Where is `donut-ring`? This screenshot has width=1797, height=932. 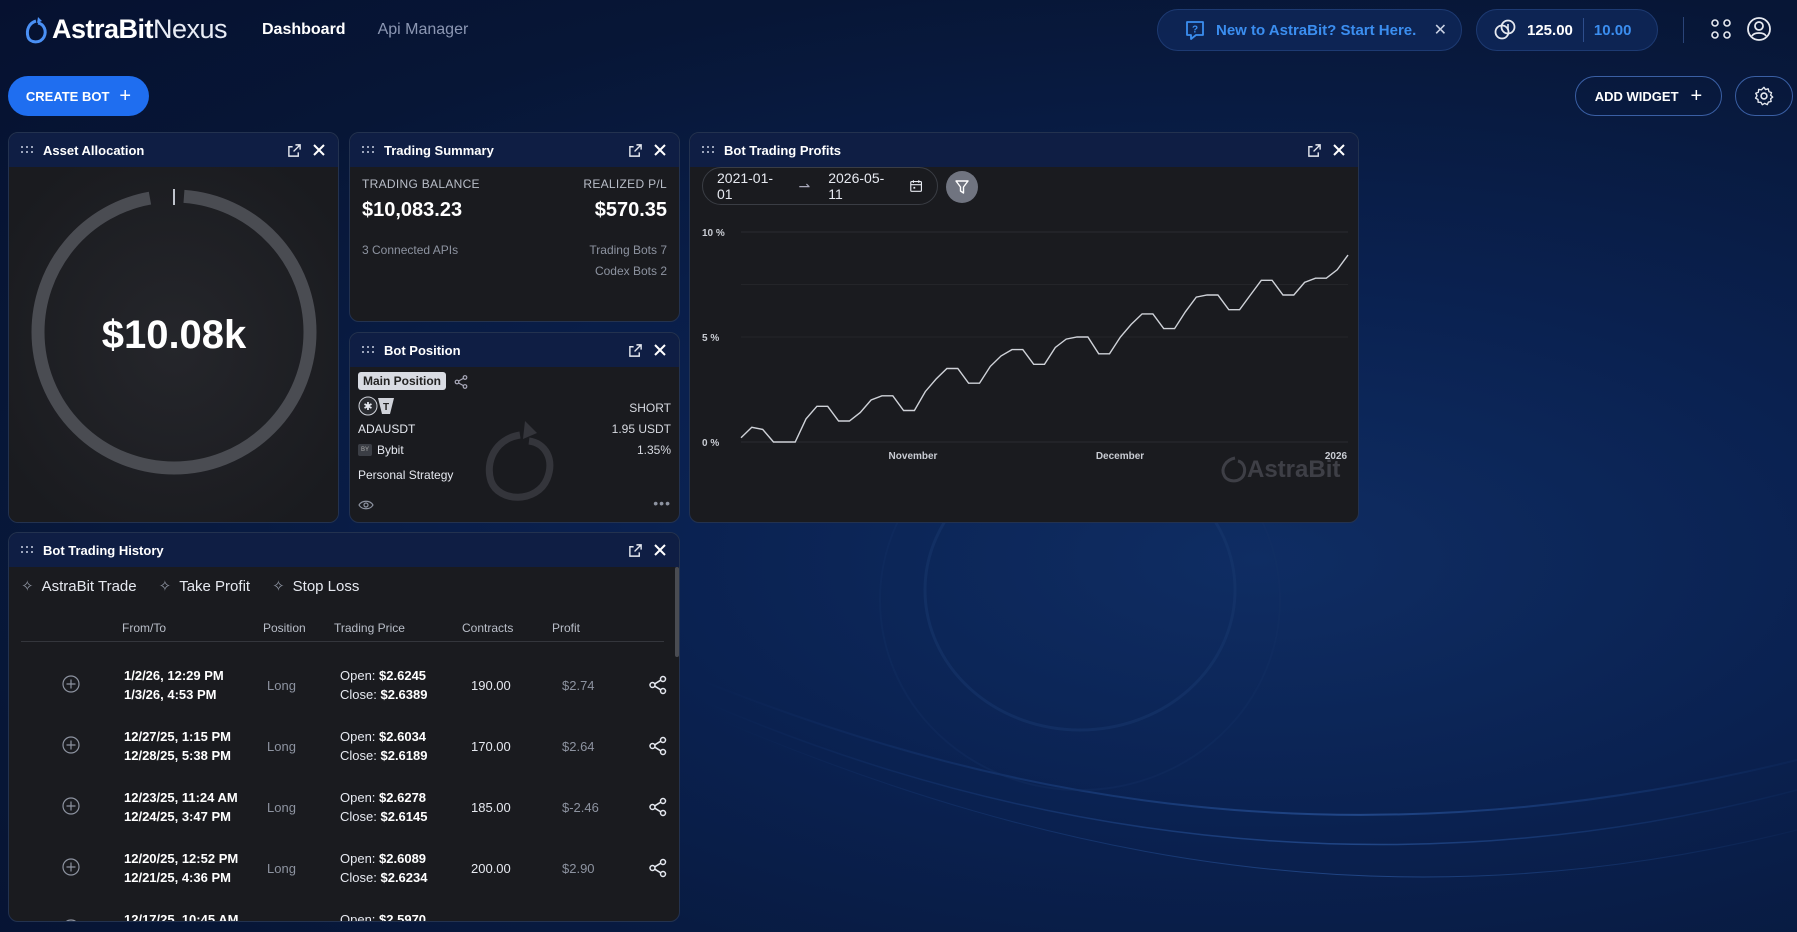
donut-ring is located at coordinates (174, 332).